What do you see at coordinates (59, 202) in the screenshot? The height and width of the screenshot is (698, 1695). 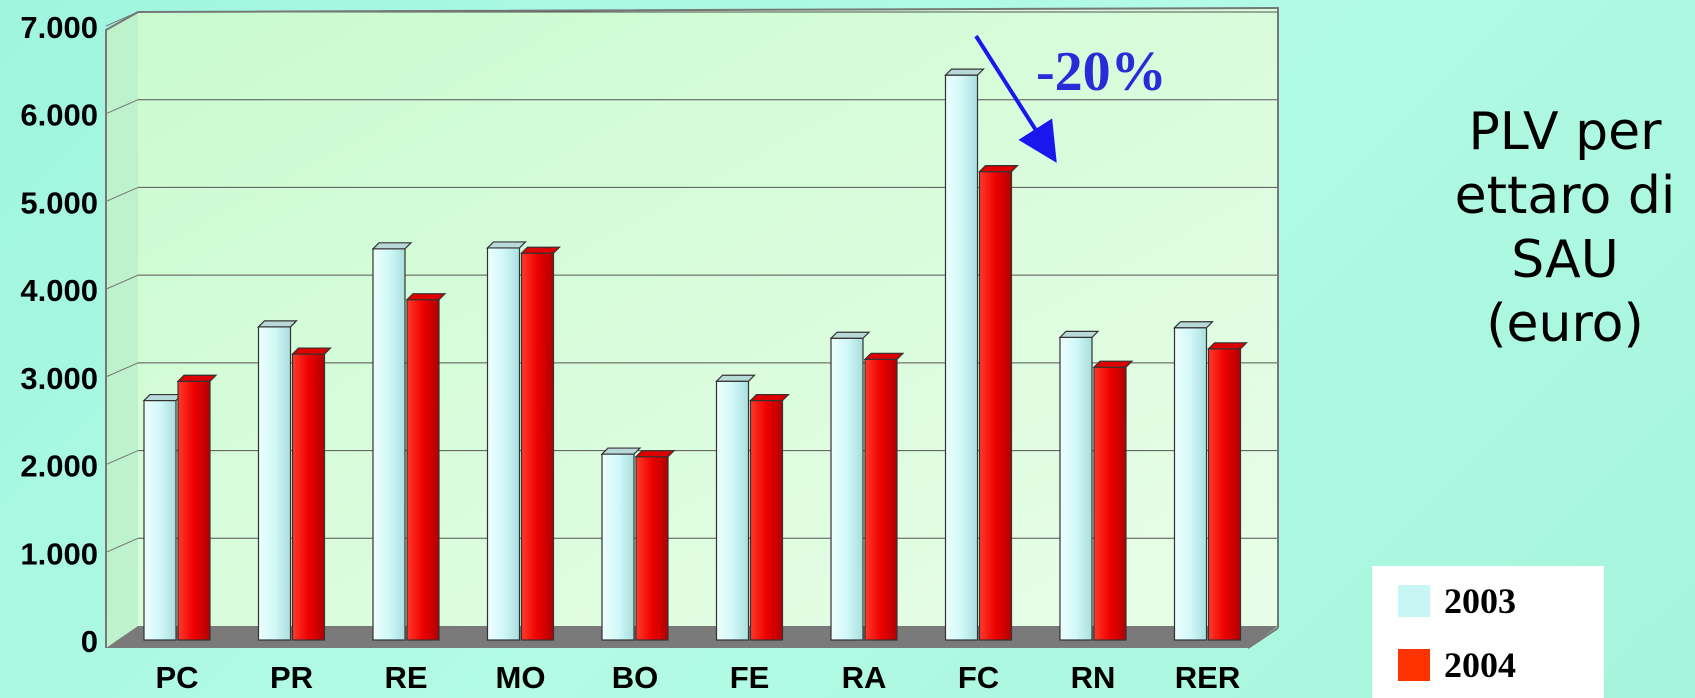 I see `y-tick-label: 5.000` at bounding box center [59, 202].